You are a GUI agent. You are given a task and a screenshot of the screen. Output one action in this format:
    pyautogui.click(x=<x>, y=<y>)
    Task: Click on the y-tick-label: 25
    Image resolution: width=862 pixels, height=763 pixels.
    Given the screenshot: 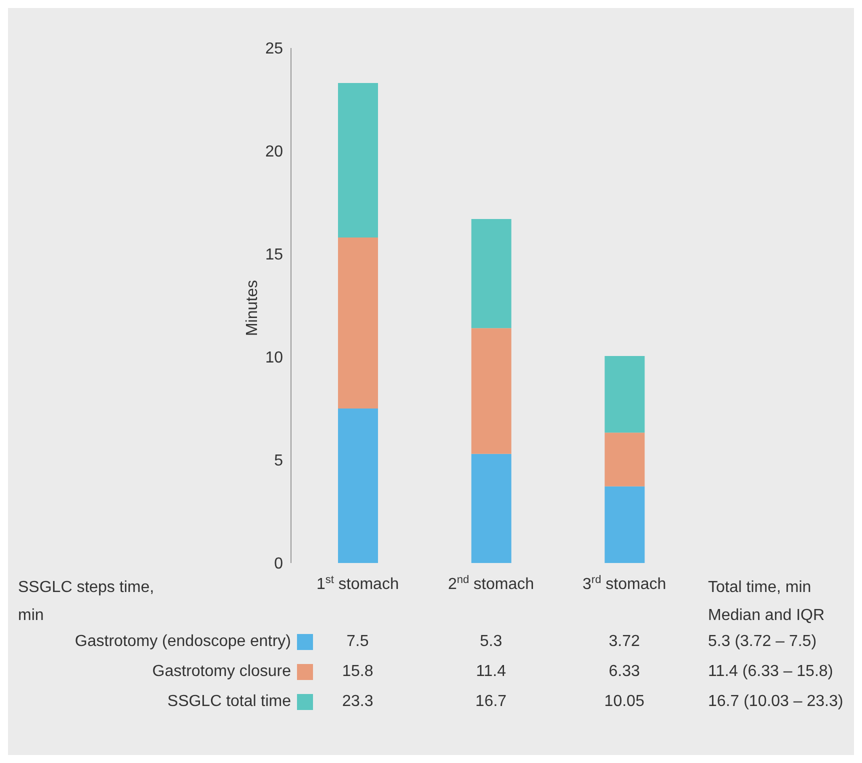 What is the action you would take?
    pyautogui.click(x=274, y=49)
    